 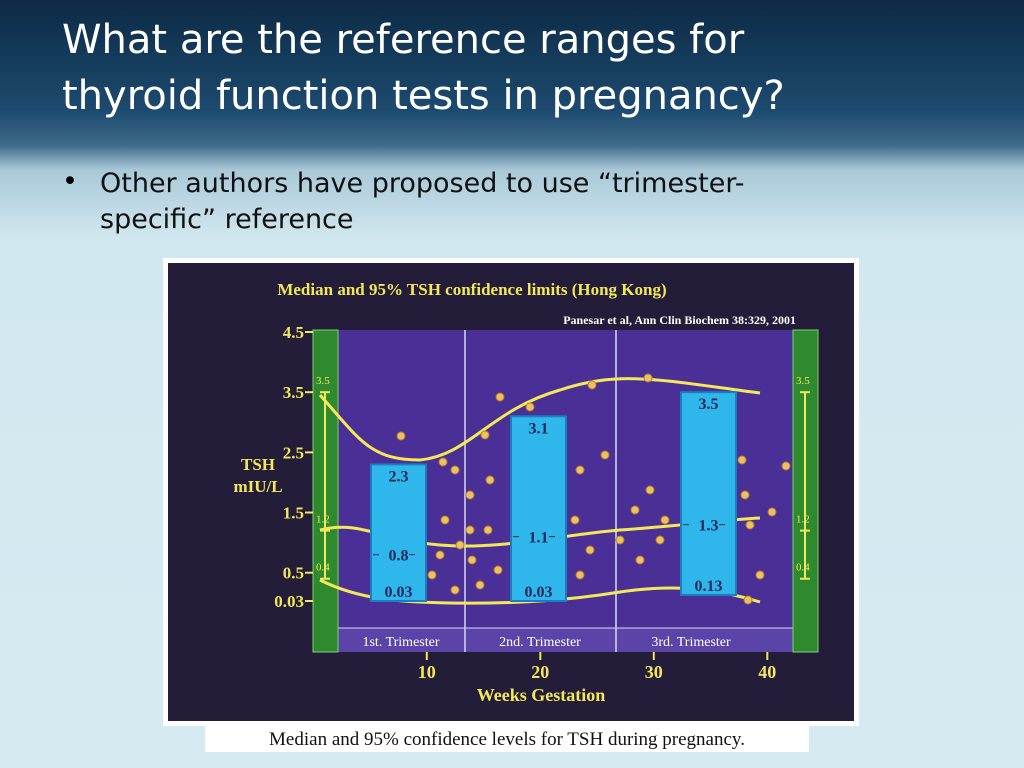 I want to click on bullet-line: specific” reference, so click(x=227, y=219).